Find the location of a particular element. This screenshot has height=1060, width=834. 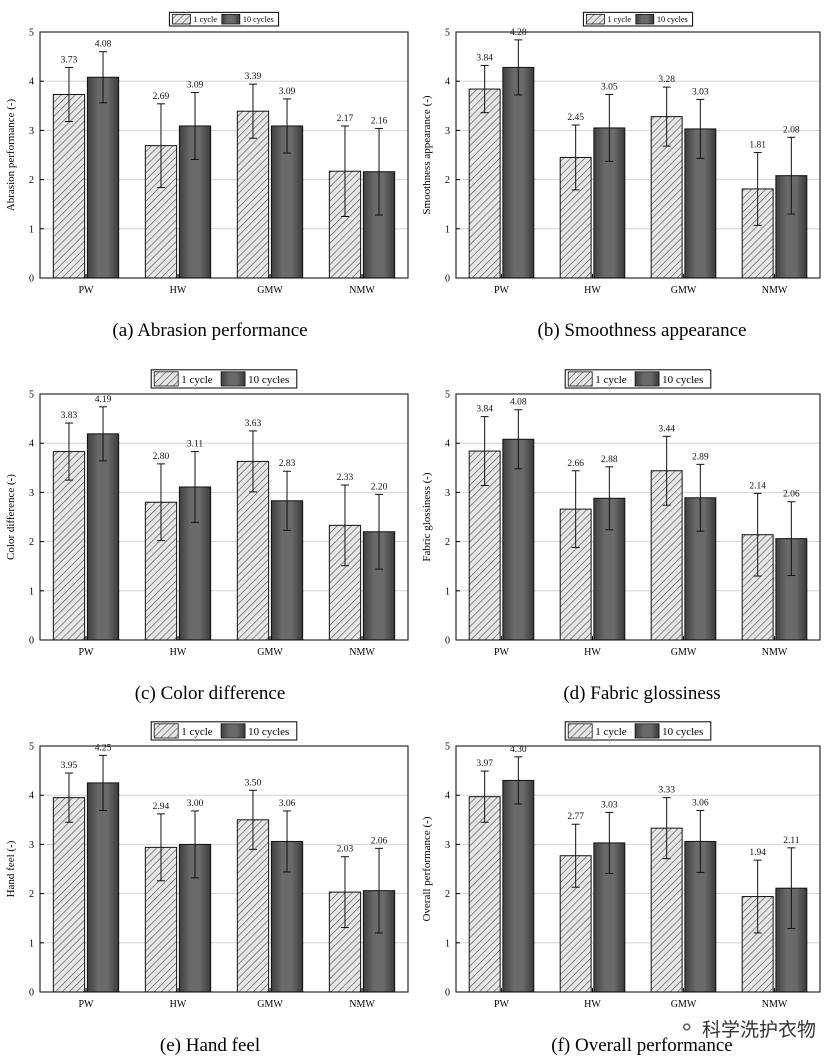

bar-b-PW-ten-cycles is located at coordinates (518, 172).